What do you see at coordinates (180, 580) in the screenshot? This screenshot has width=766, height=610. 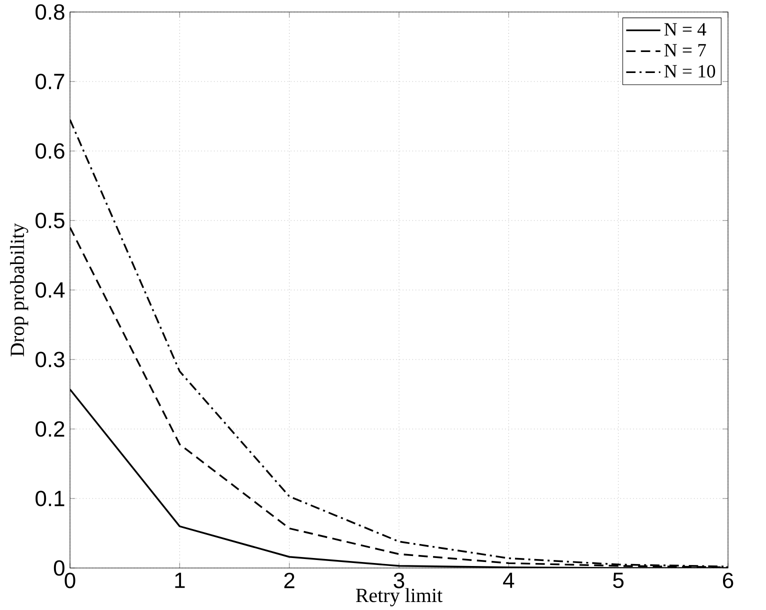 I see `x-tick-label: 1` at bounding box center [180, 580].